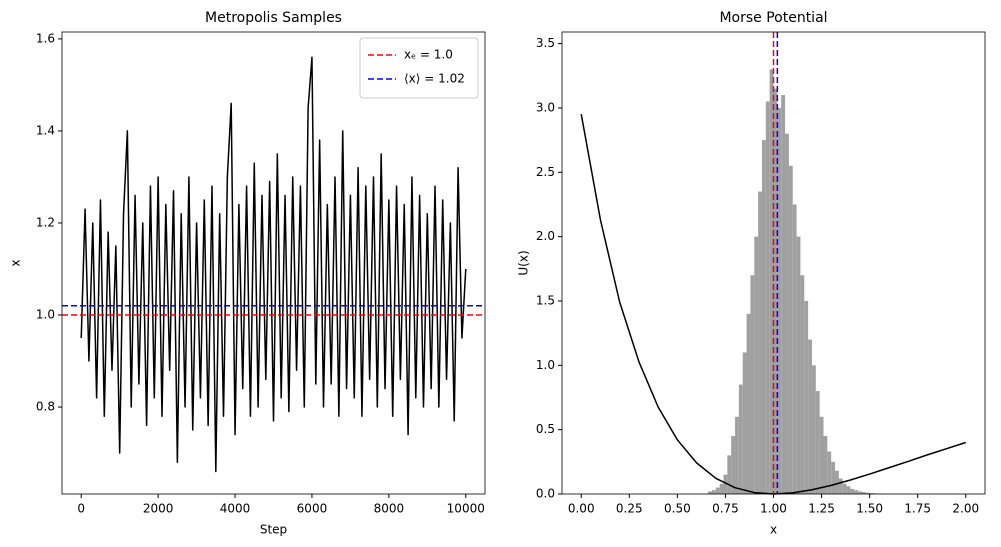  What do you see at coordinates (773, 18) in the screenshot?
I see `chart-title: Morse Potential` at bounding box center [773, 18].